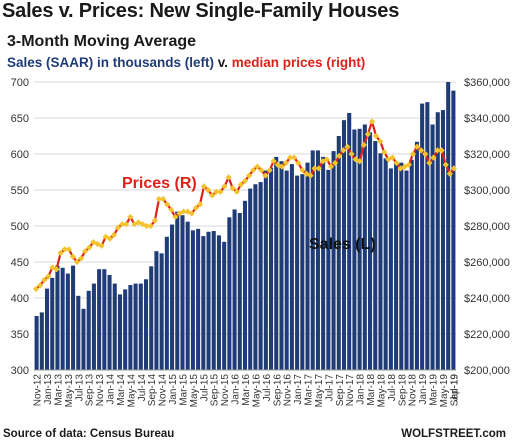 This screenshot has width=514, height=446. What do you see at coordinates (111, 389) in the screenshot?
I see `x-tick-label: Jan-14` at bounding box center [111, 389].